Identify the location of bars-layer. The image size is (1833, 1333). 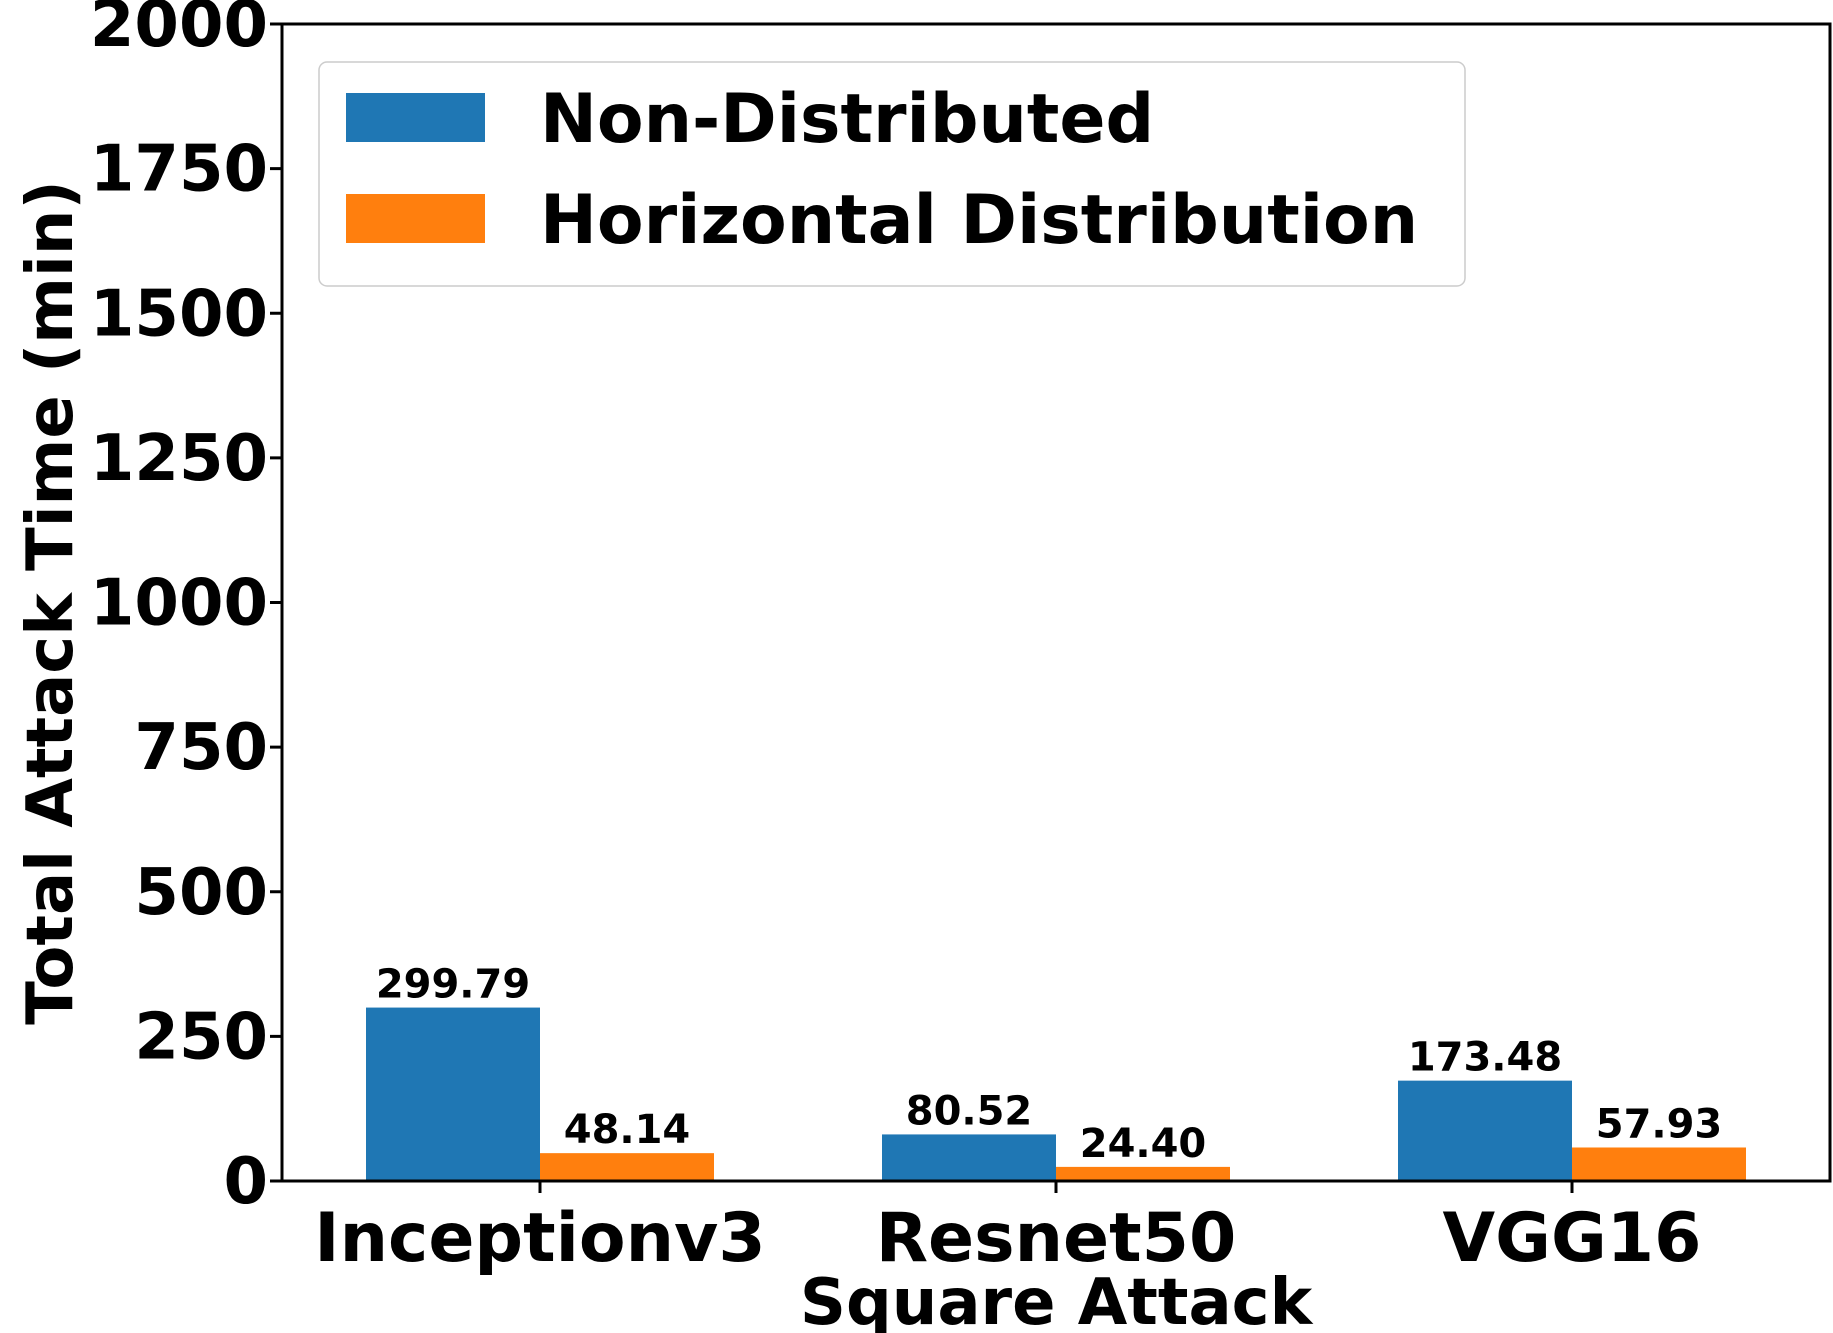
(1056, 1094).